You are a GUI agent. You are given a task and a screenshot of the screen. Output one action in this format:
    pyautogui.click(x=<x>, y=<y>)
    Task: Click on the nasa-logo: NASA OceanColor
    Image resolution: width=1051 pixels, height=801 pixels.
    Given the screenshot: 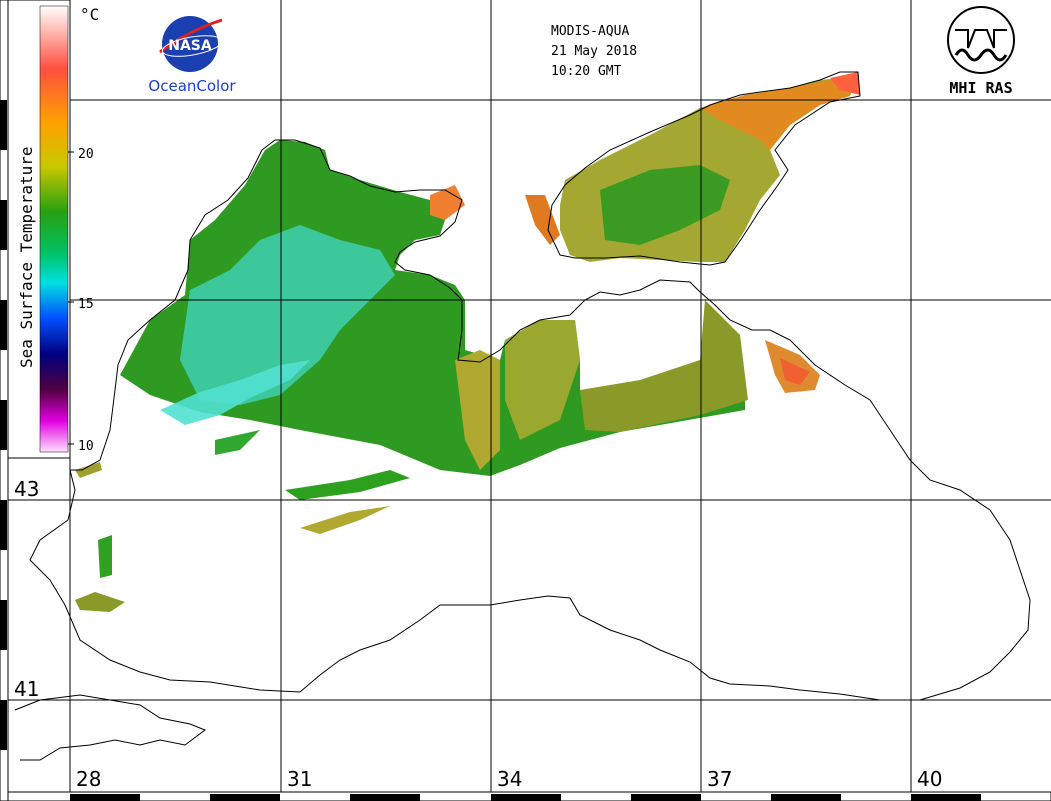 What is the action you would take?
    pyautogui.click(x=192, y=55)
    